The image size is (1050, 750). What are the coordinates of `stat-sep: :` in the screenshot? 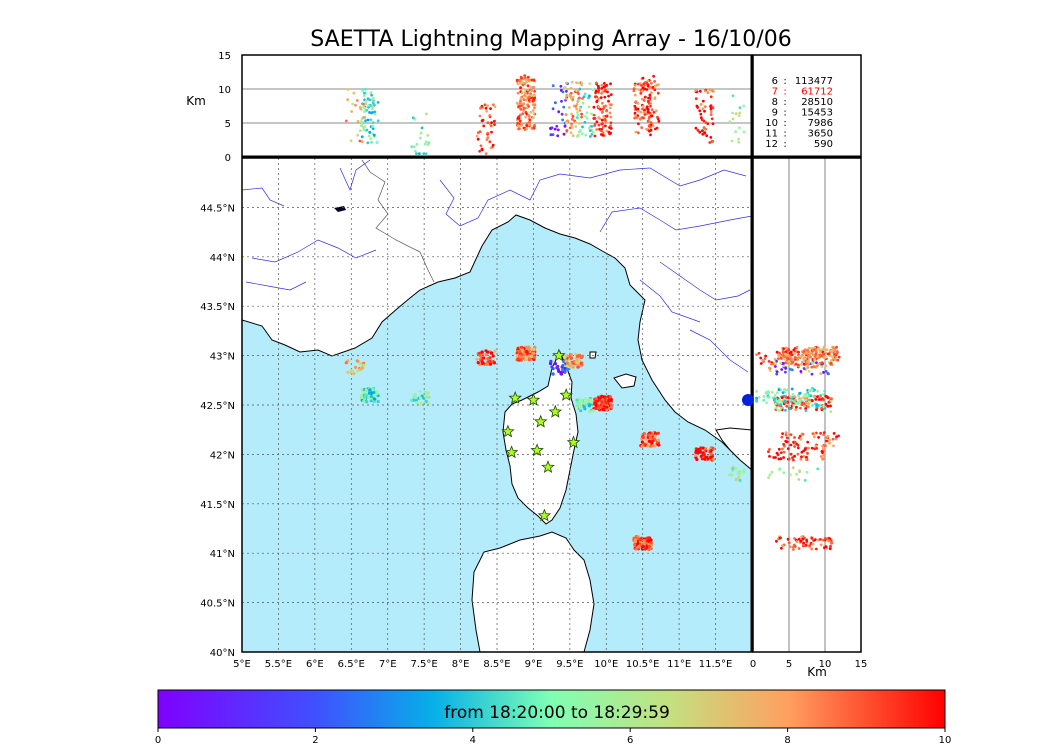 It's located at (784, 92).